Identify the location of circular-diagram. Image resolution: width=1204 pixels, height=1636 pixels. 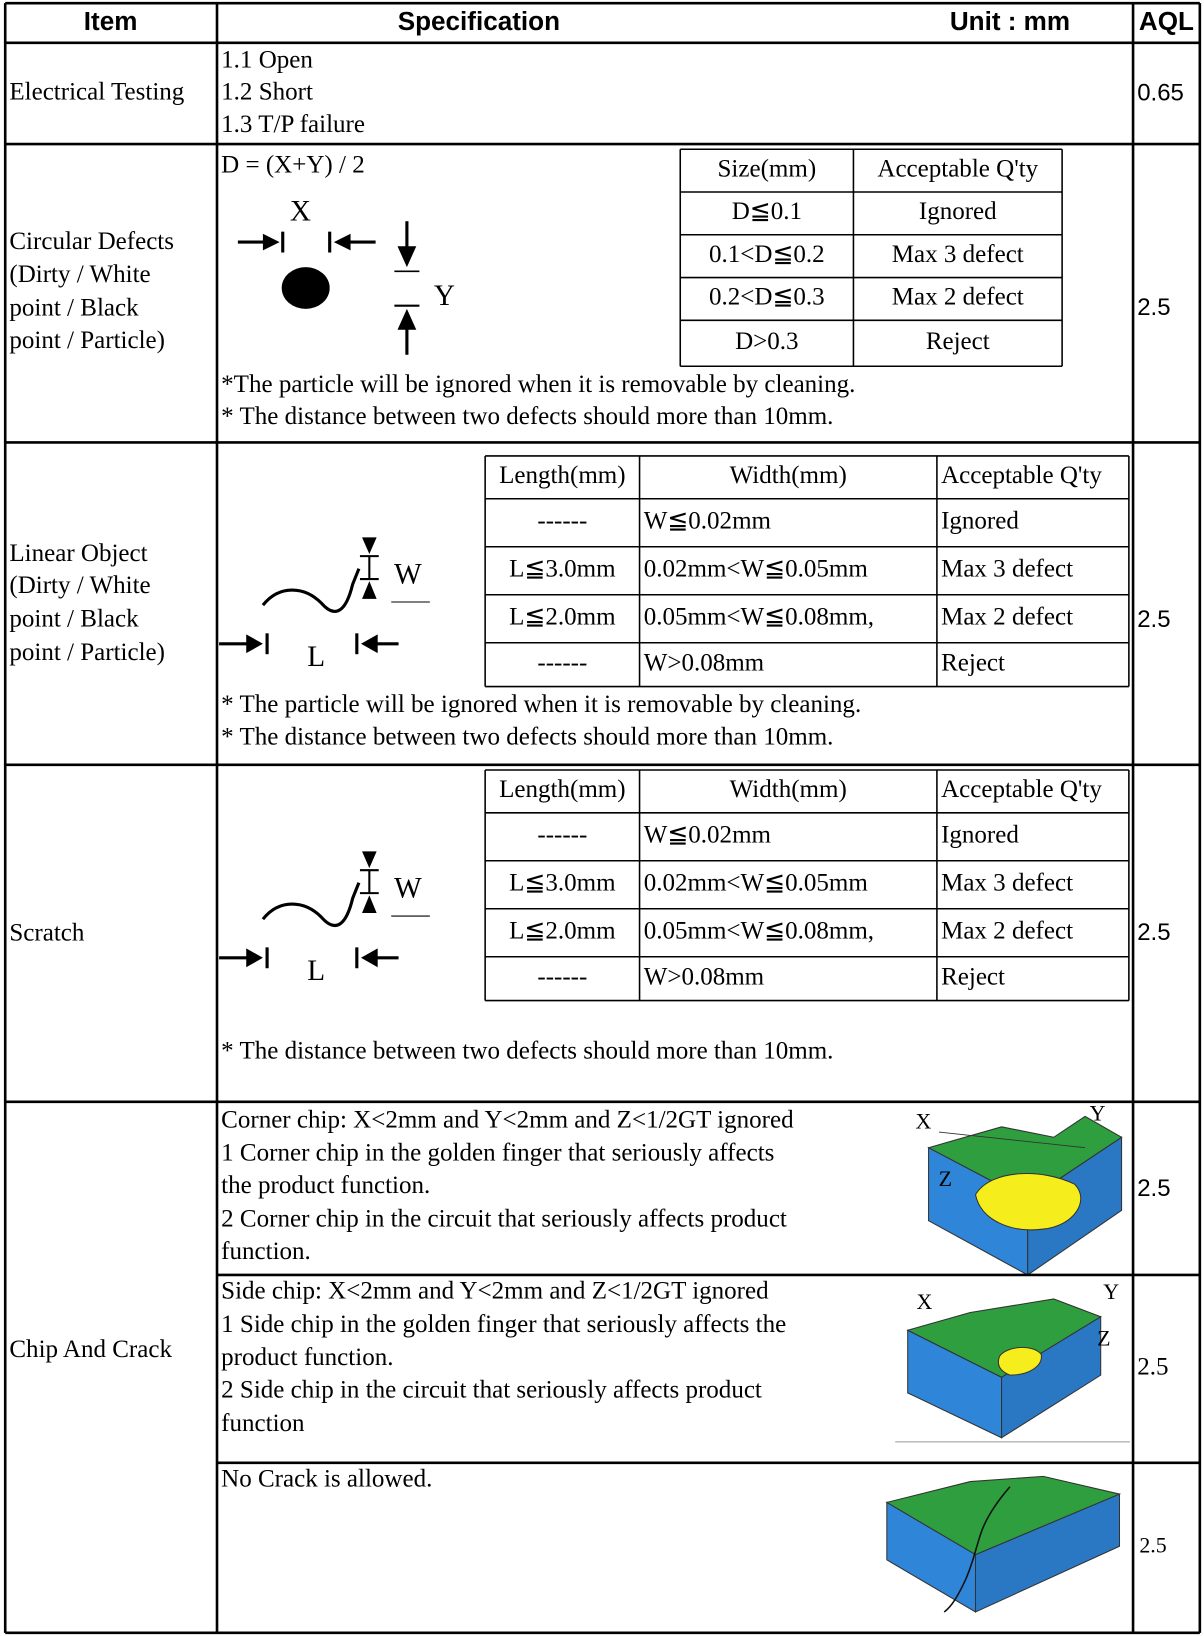
(328, 288).